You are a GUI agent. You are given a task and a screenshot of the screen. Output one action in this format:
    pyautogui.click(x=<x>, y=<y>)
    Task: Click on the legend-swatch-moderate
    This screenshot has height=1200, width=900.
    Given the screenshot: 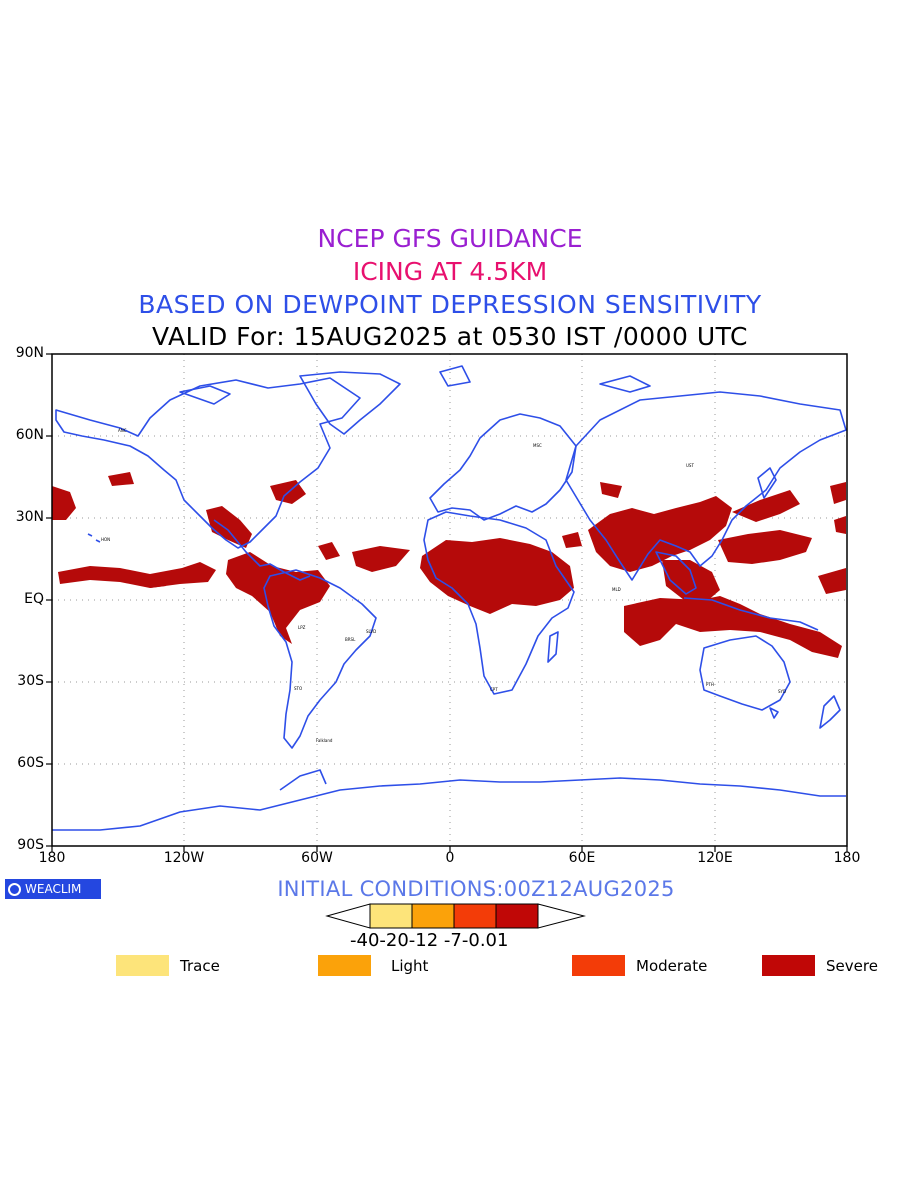 What is the action you would take?
    pyautogui.click(x=598, y=965)
    